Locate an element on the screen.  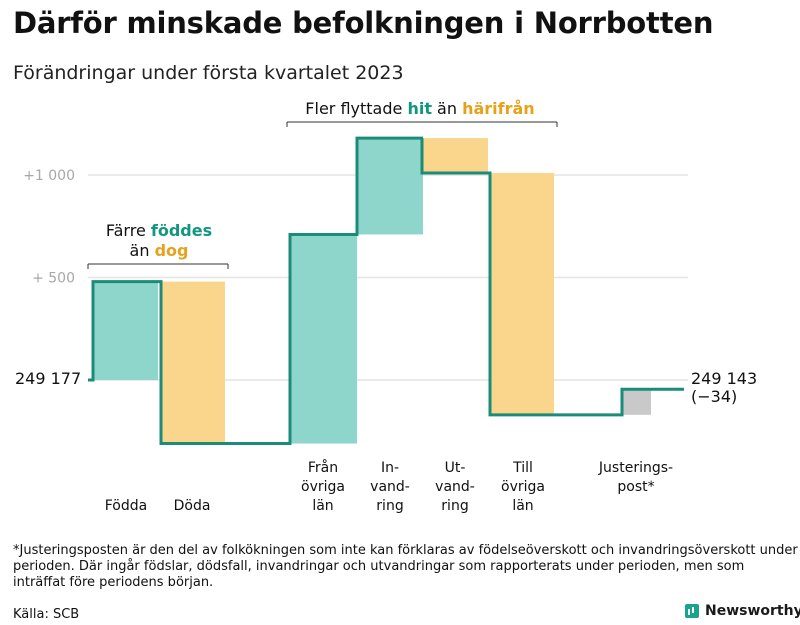
category-label: Från is located at coordinates (323, 467).